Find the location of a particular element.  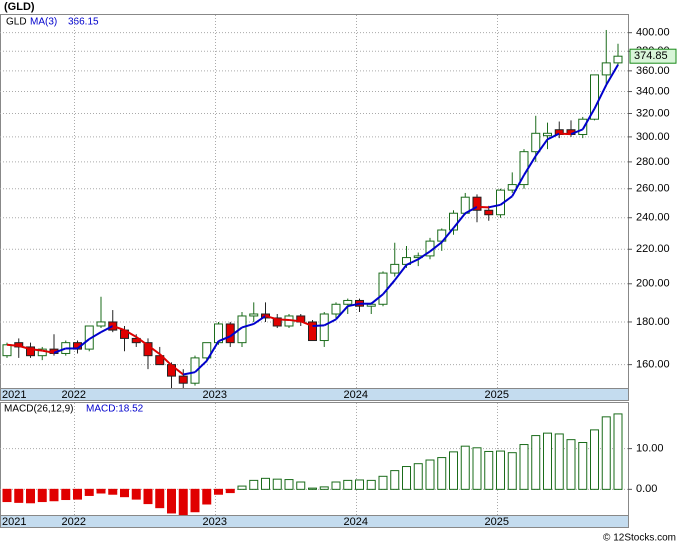

x-tick-label: 2023 is located at coordinates (215, 522).